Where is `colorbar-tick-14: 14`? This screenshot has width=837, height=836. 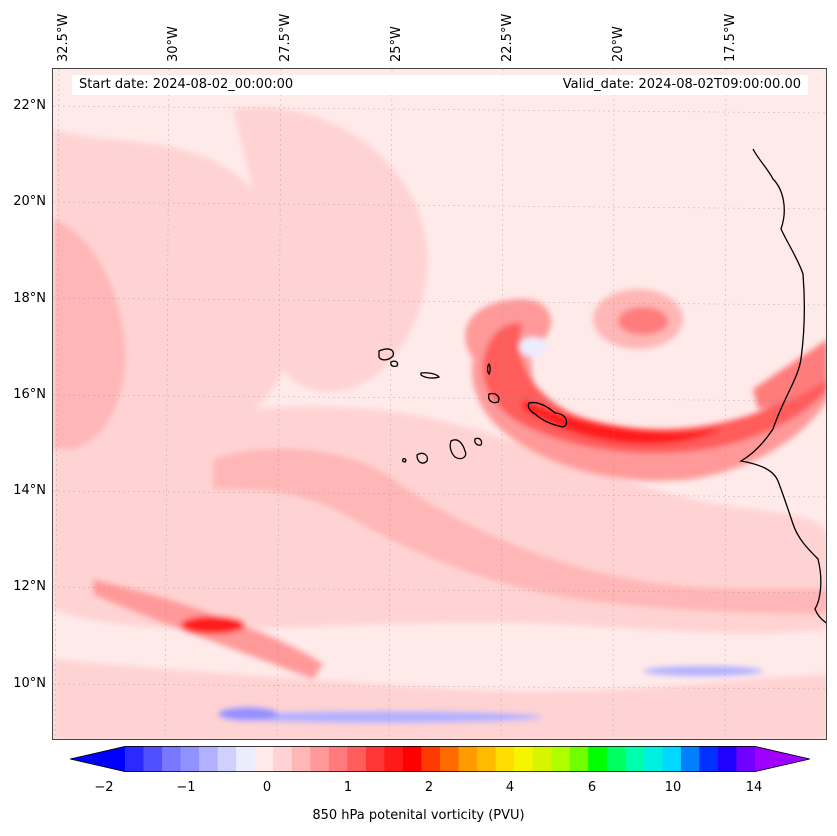
colorbar-tick-14: 14 is located at coordinates (754, 787).